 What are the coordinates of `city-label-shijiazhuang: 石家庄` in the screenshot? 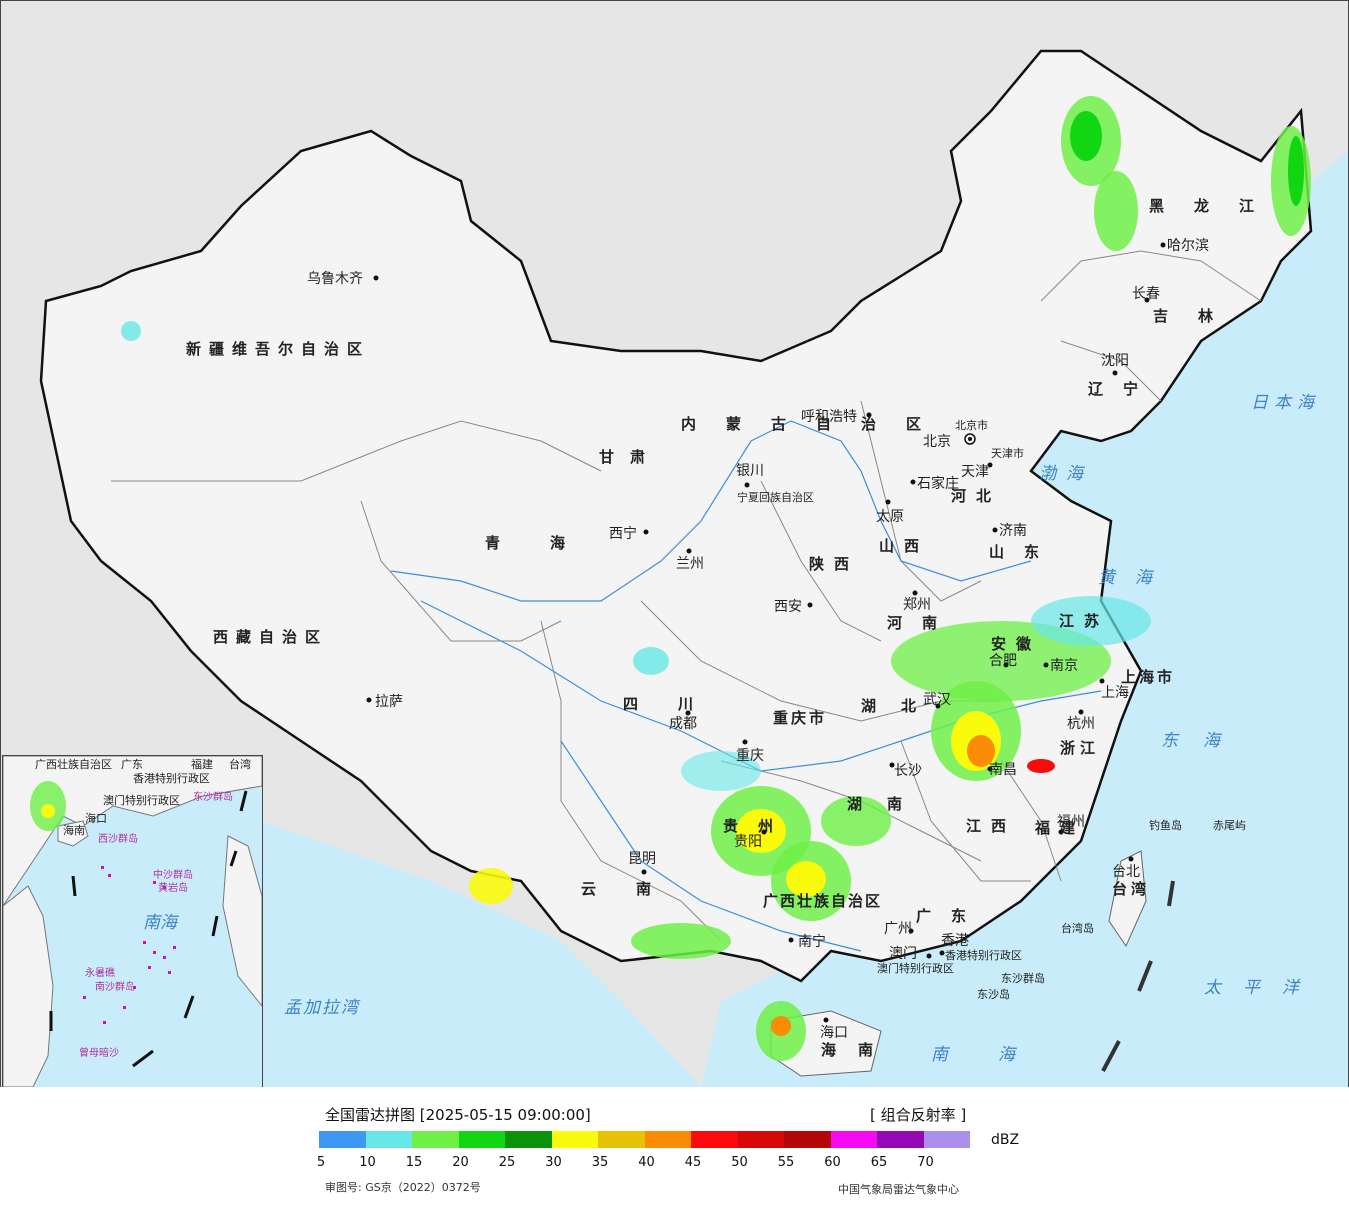 It's located at (938, 483).